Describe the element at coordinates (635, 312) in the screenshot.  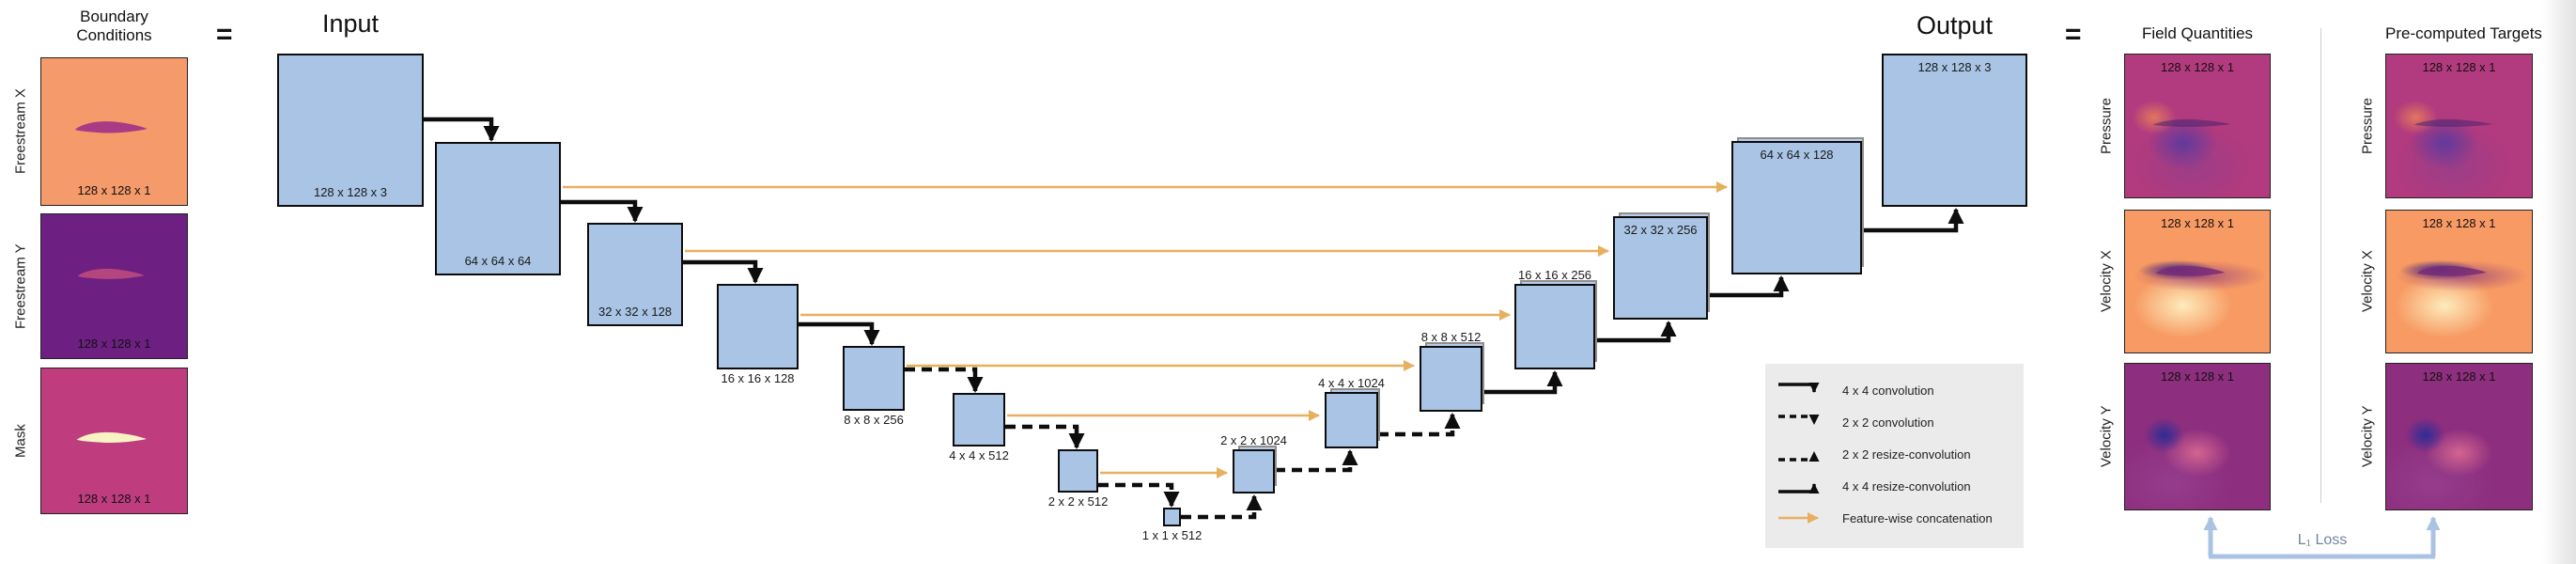
I see `layer-label: 32 x 32 x 128` at that location.